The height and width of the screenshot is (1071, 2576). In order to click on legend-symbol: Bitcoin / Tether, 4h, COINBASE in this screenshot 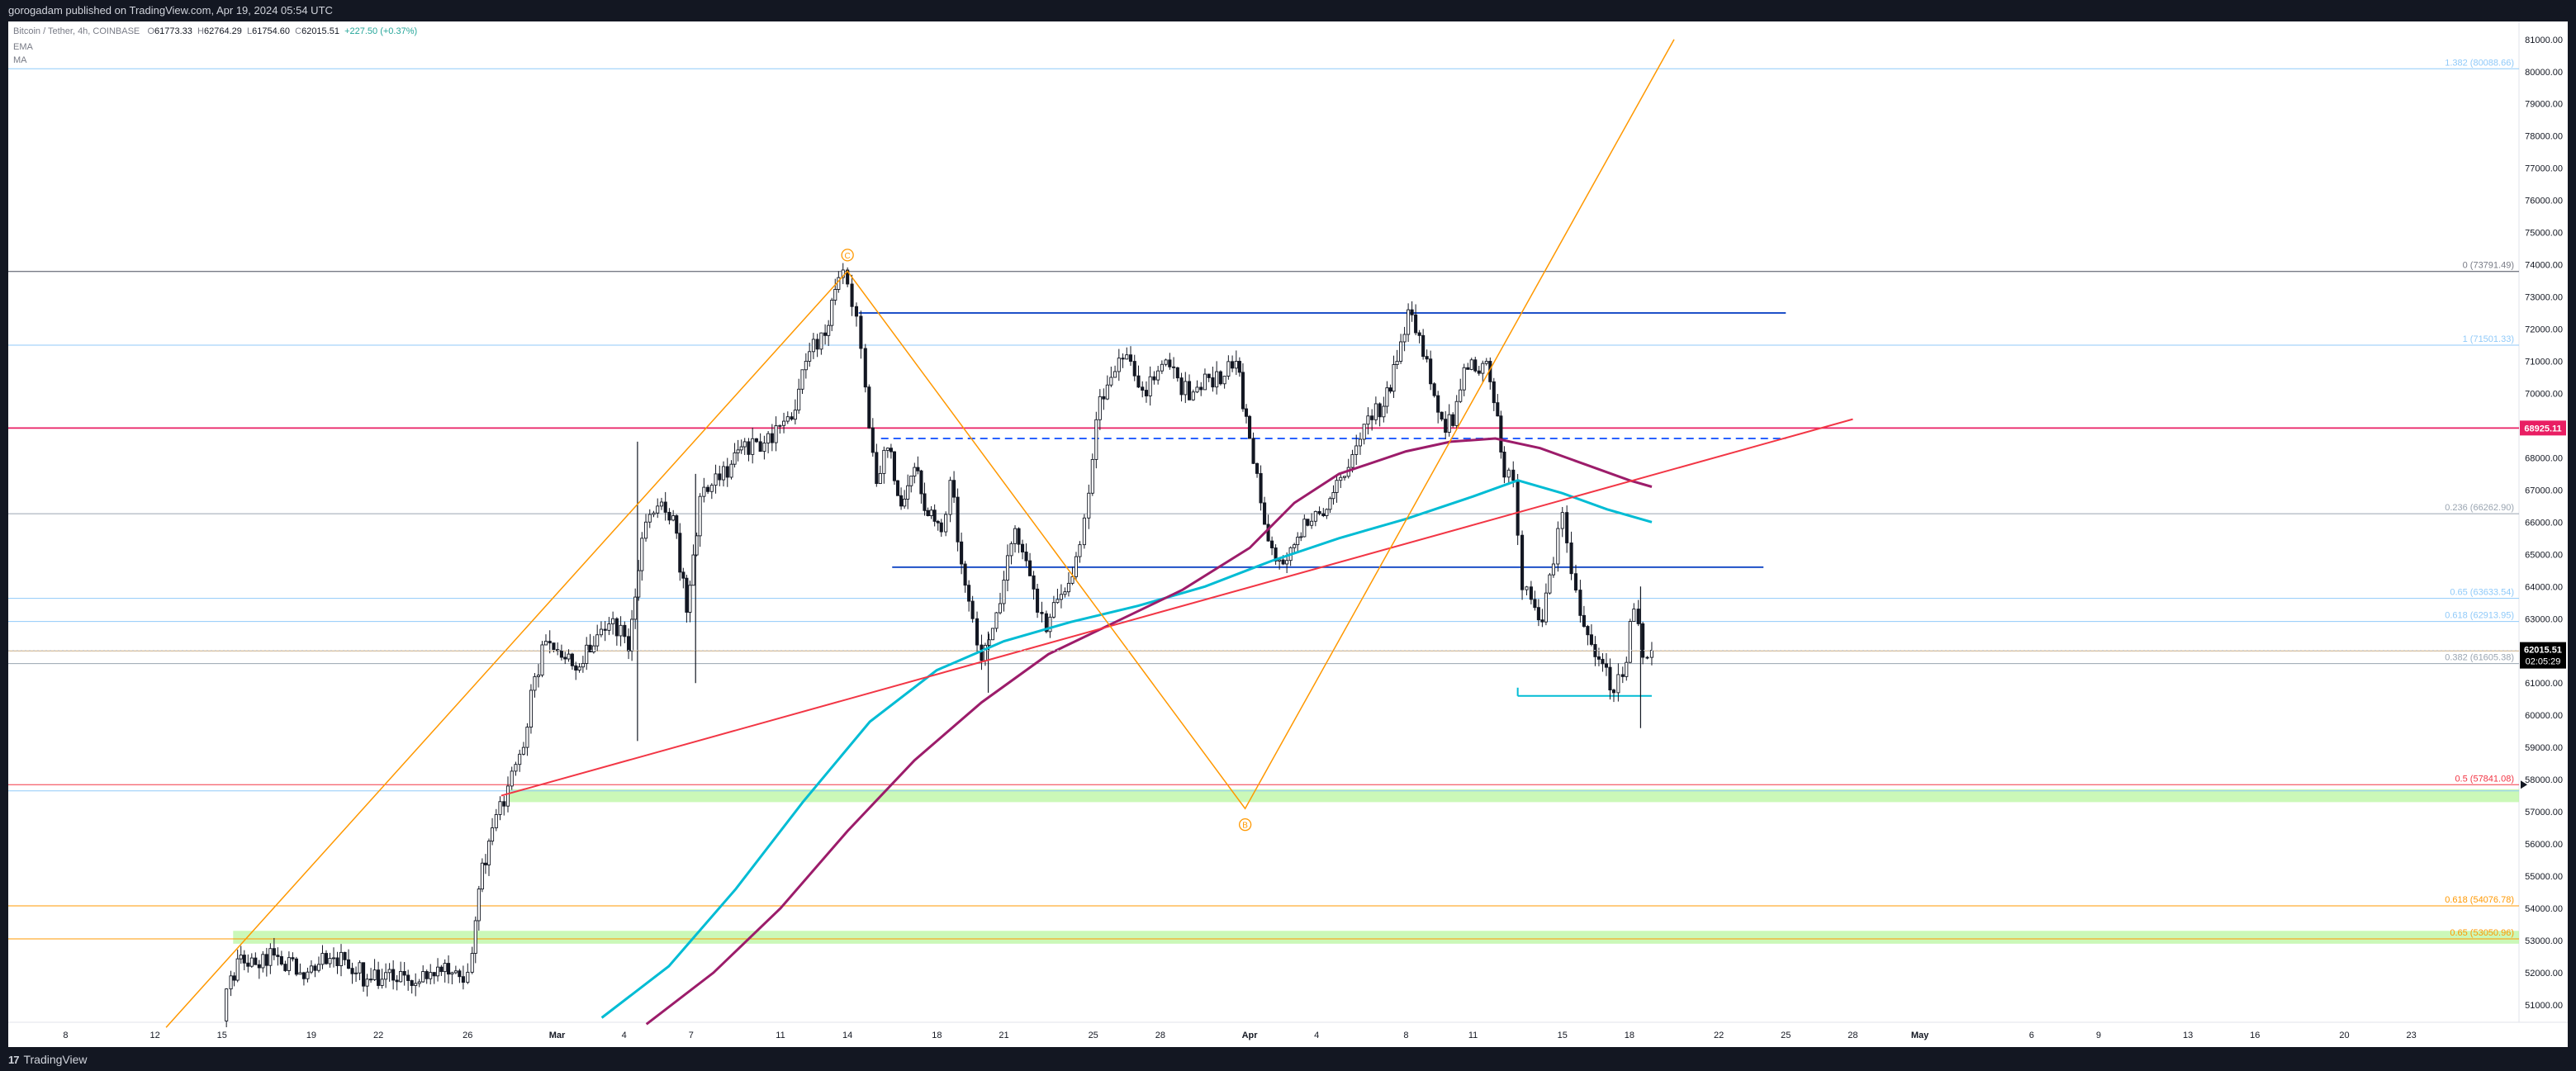, I will do `click(76, 31)`.